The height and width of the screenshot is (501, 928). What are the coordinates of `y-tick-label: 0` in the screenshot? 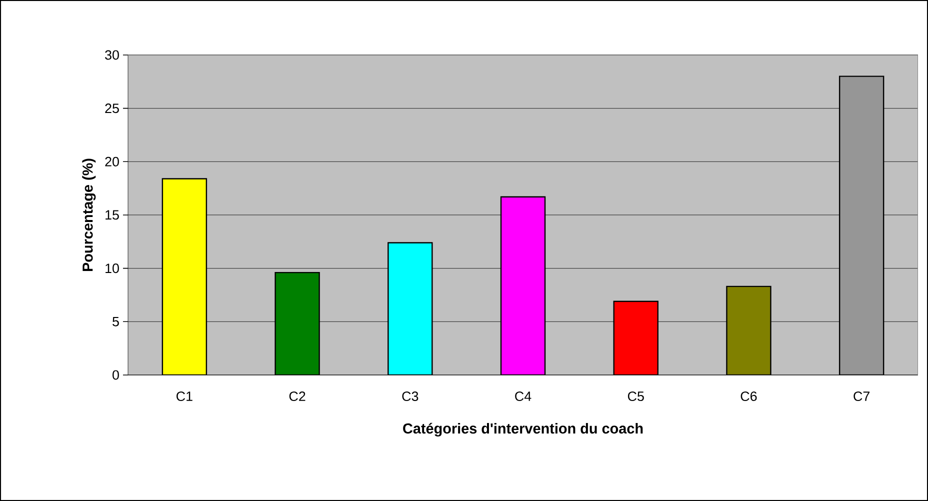 It's located at (115, 375).